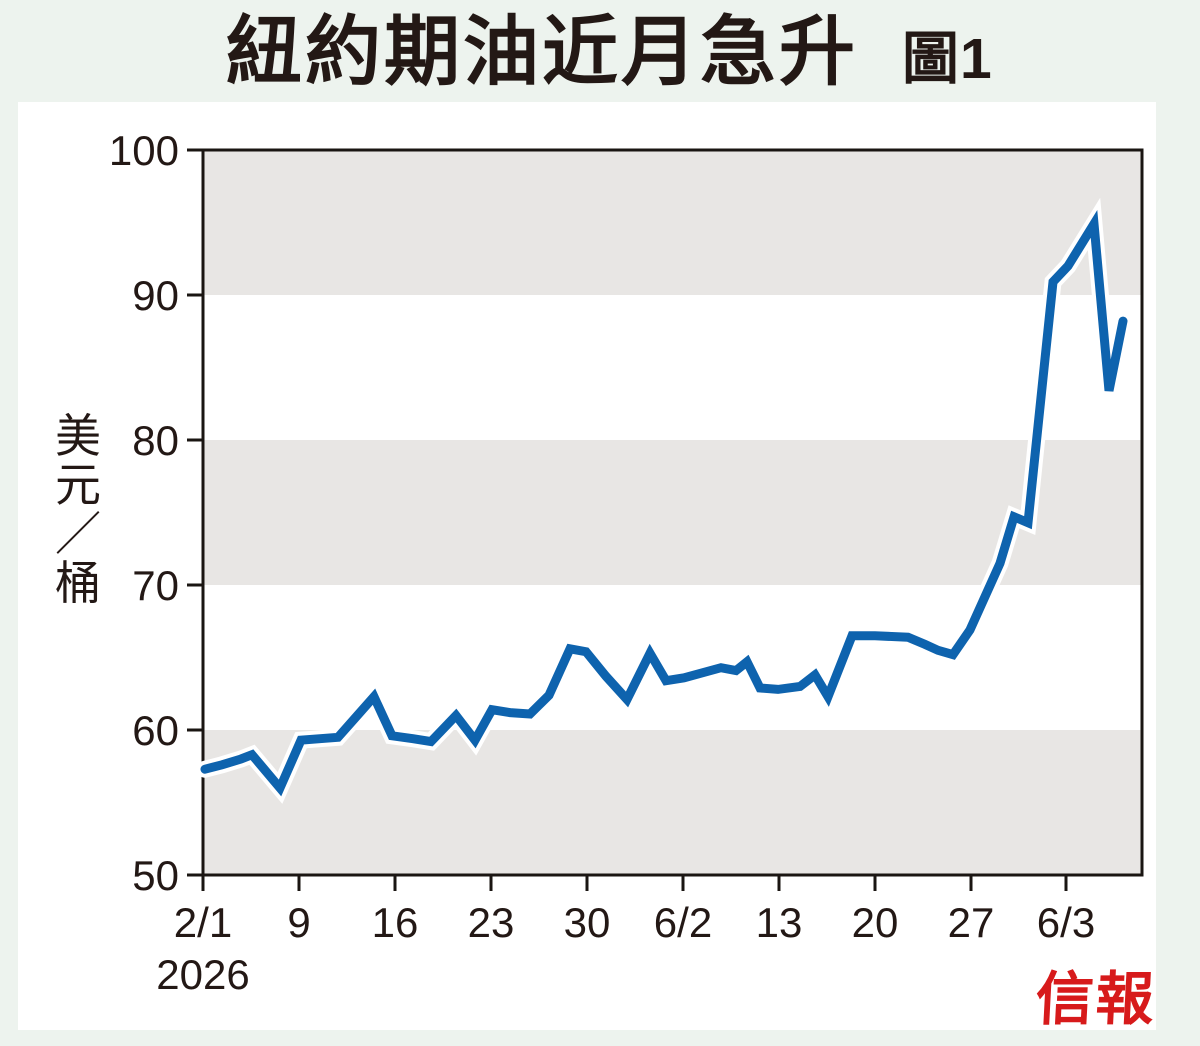 This screenshot has width=1200, height=1046. Describe the element at coordinates (144, 150) in the screenshot. I see `y-tick-label: 100` at that location.